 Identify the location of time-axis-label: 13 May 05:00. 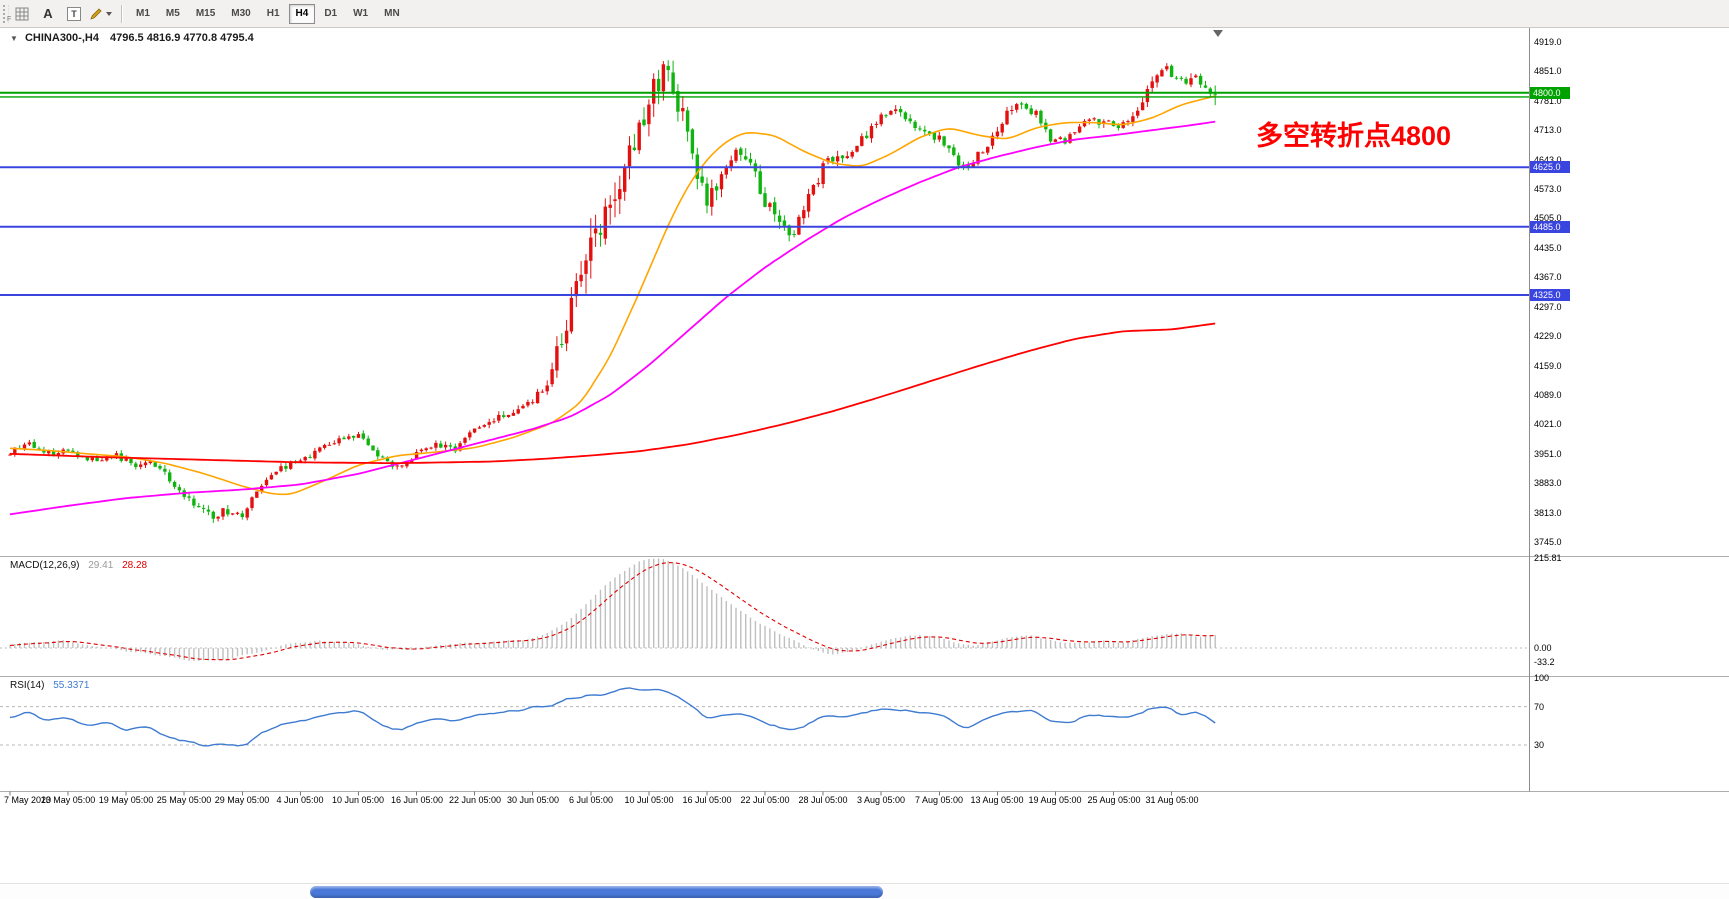
(68, 800).